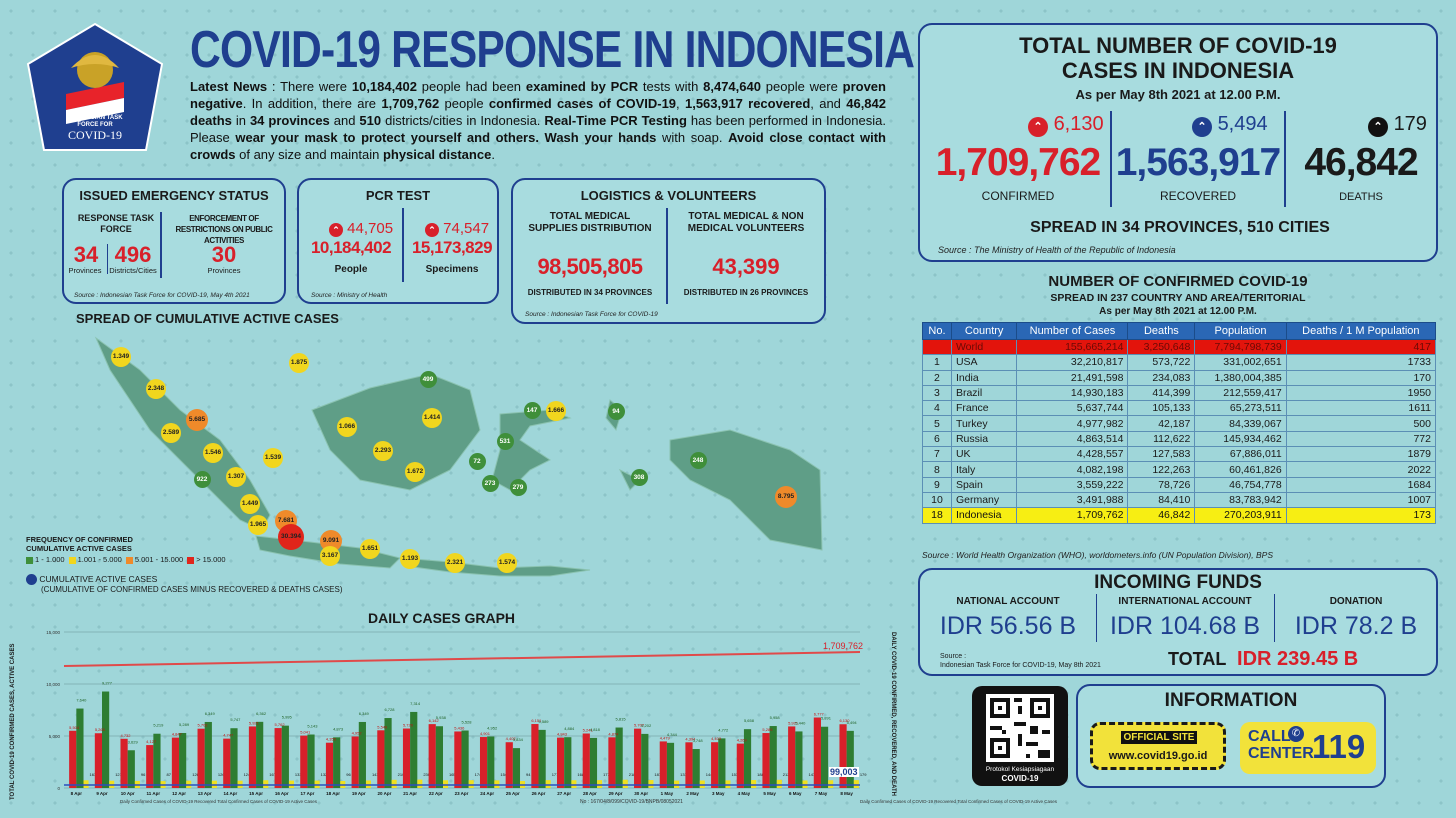 The height and width of the screenshot is (818, 1456). What do you see at coordinates (72, 560) in the screenshot?
I see `legend-swatch` at bounding box center [72, 560].